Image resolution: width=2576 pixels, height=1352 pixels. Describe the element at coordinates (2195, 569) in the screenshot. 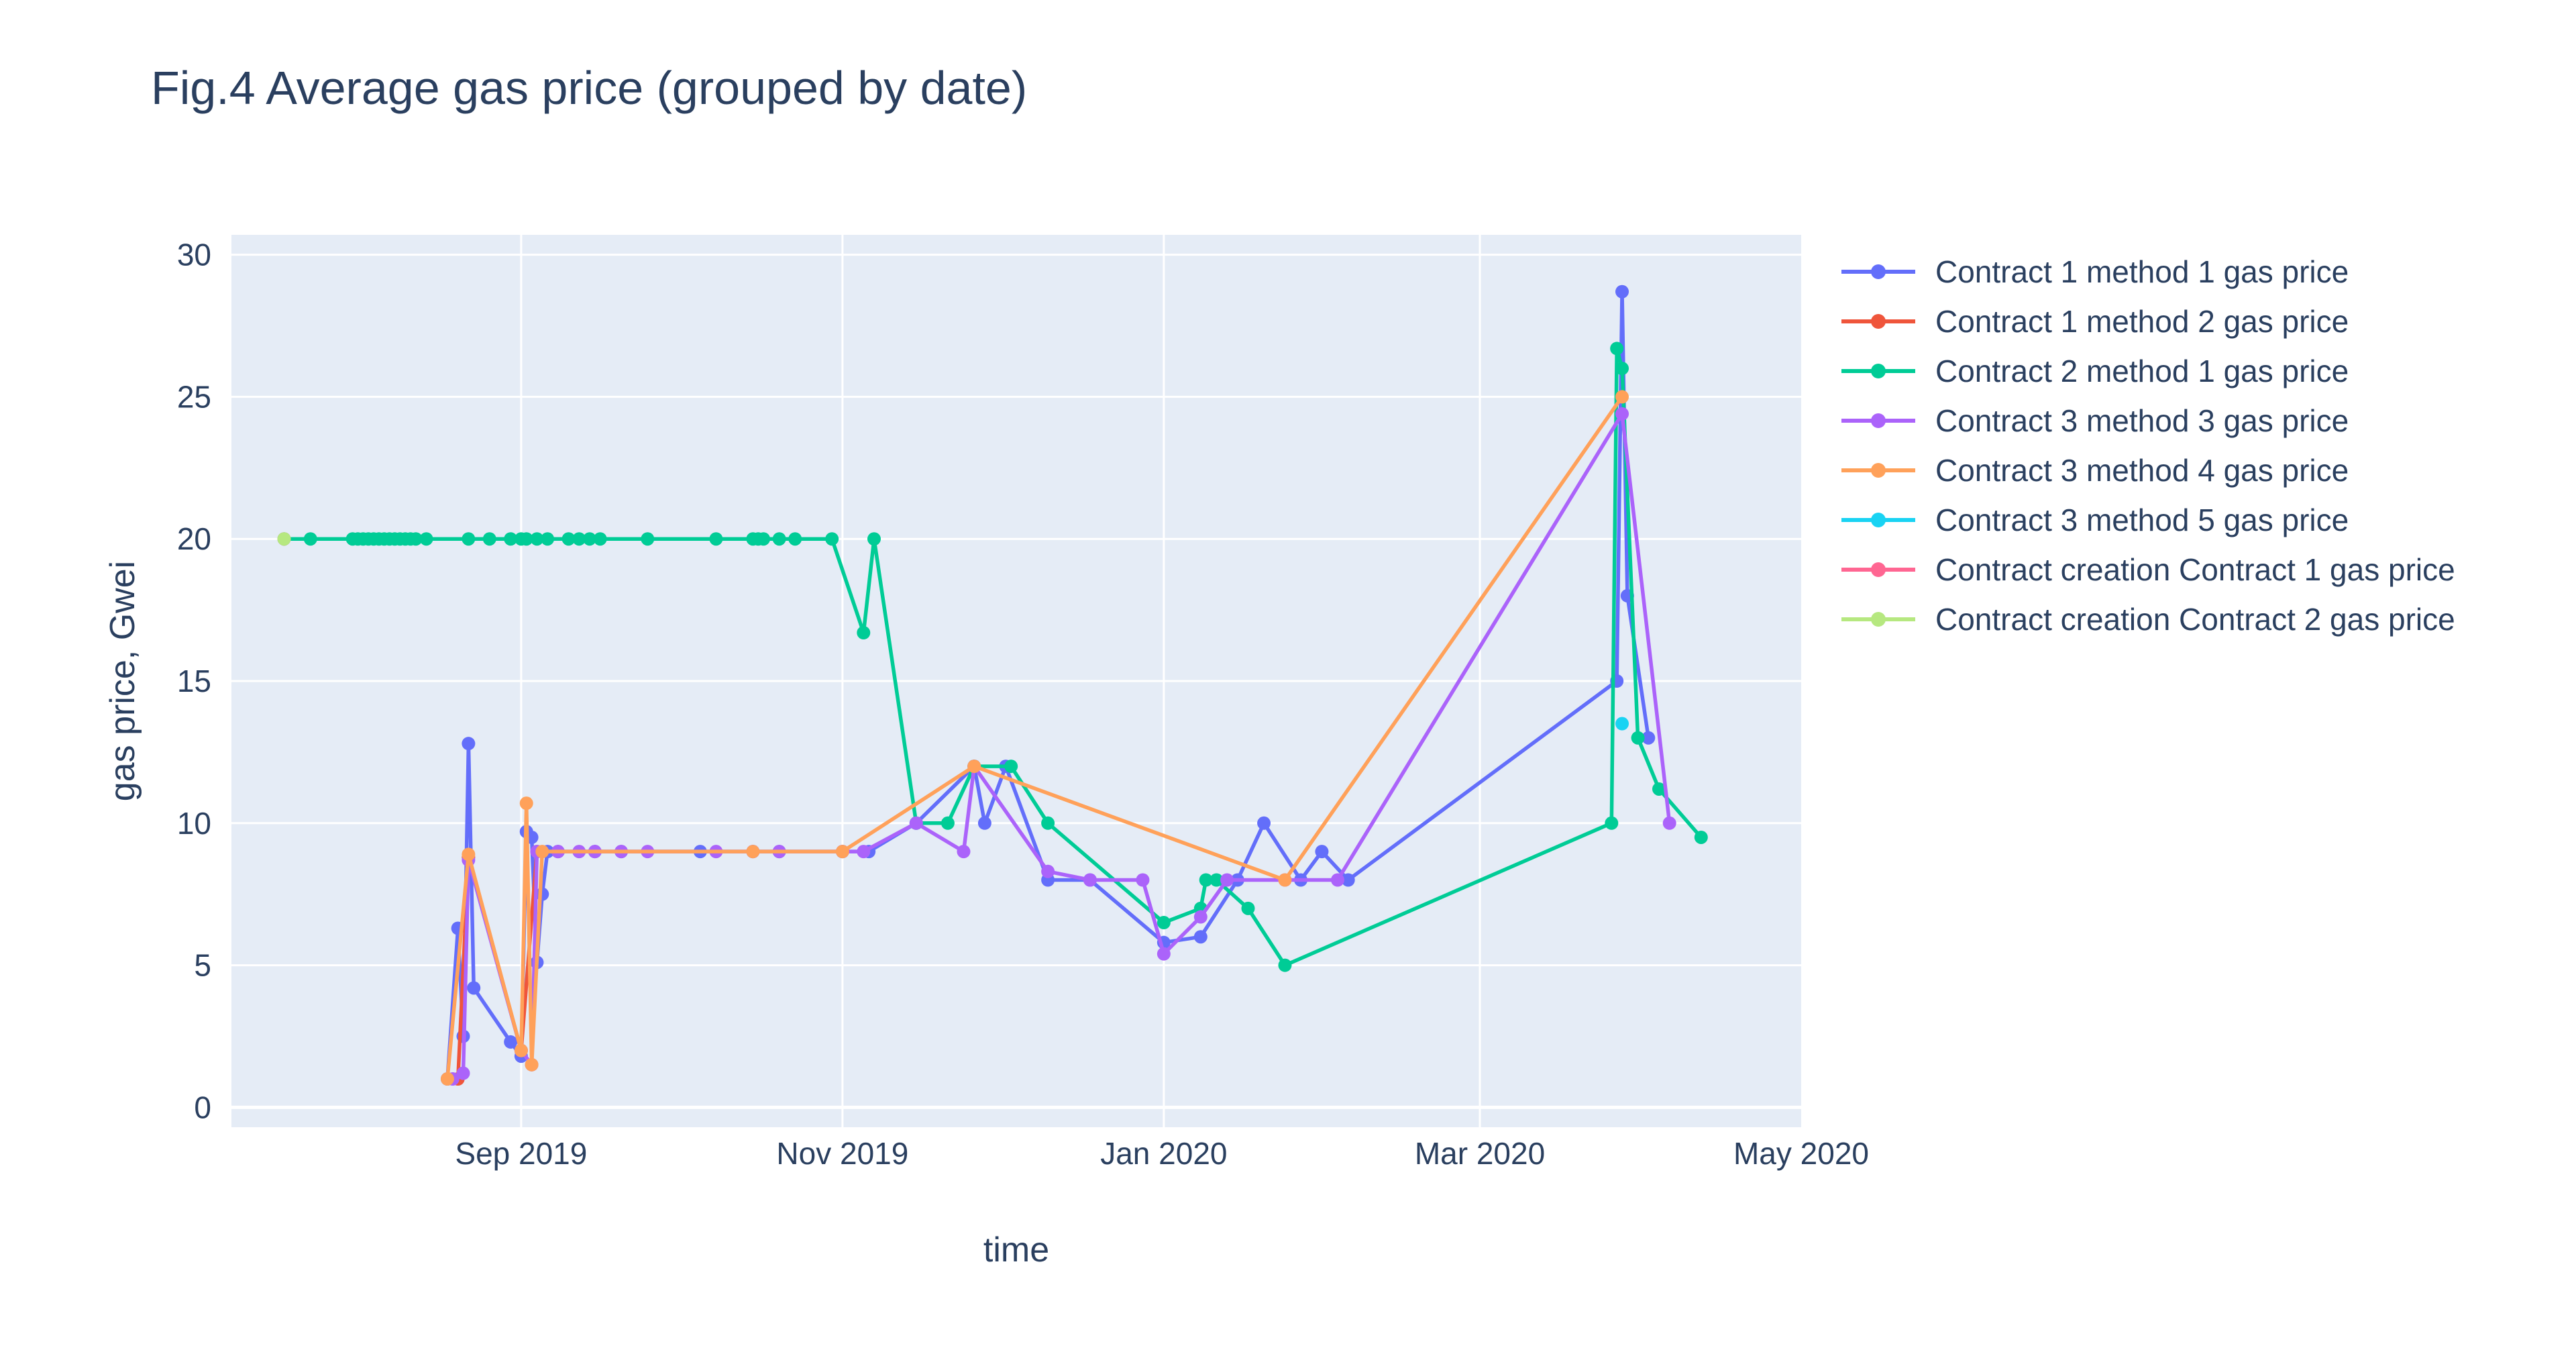

I see `legend-label: Contract creation Contract 1 gas price` at that location.